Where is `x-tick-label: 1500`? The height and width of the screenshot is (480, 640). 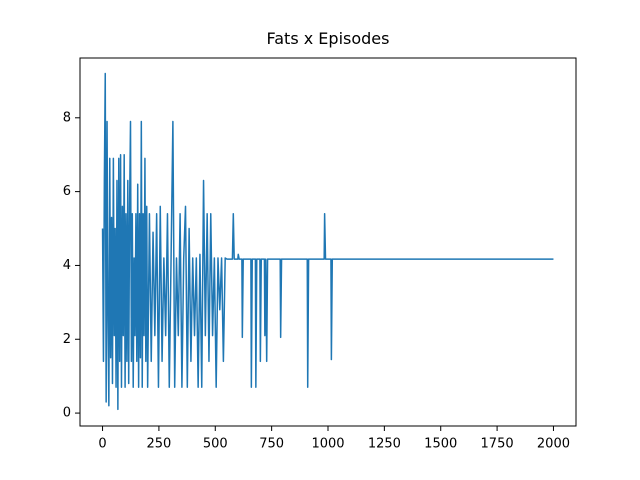
x-tick-label: 1500 is located at coordinates (440, 444).